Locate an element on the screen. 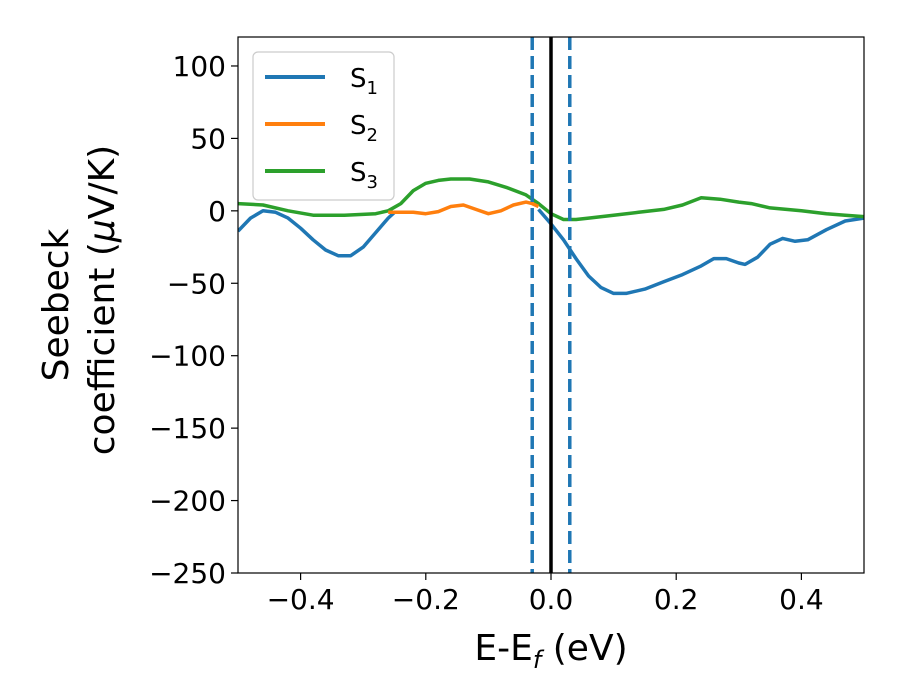  y-tick-label: −150 is located at coordinates (187, 428).